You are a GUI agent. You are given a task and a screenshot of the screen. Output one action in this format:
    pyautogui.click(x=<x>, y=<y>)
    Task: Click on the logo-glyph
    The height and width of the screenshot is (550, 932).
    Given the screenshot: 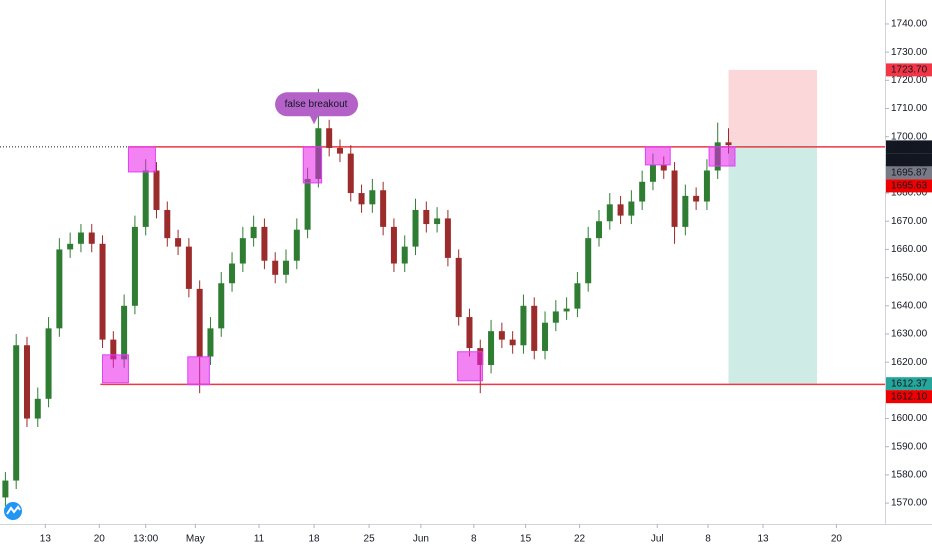 What is the action you would take?
    pyautogui.click(x=13, y=510)
    